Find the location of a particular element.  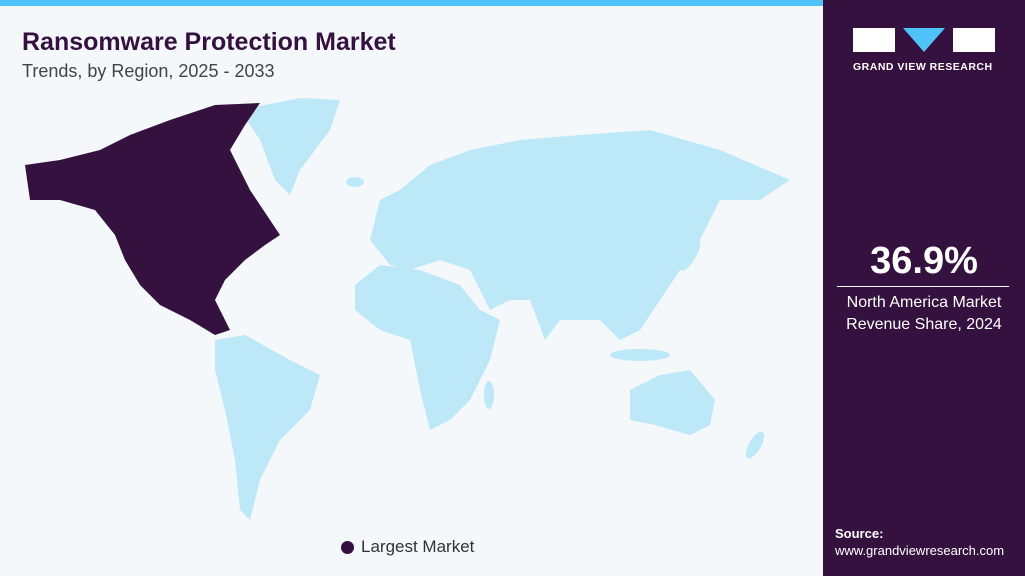

stat-label: Revenue Share, 2024 is located at coordinates (924, 324).